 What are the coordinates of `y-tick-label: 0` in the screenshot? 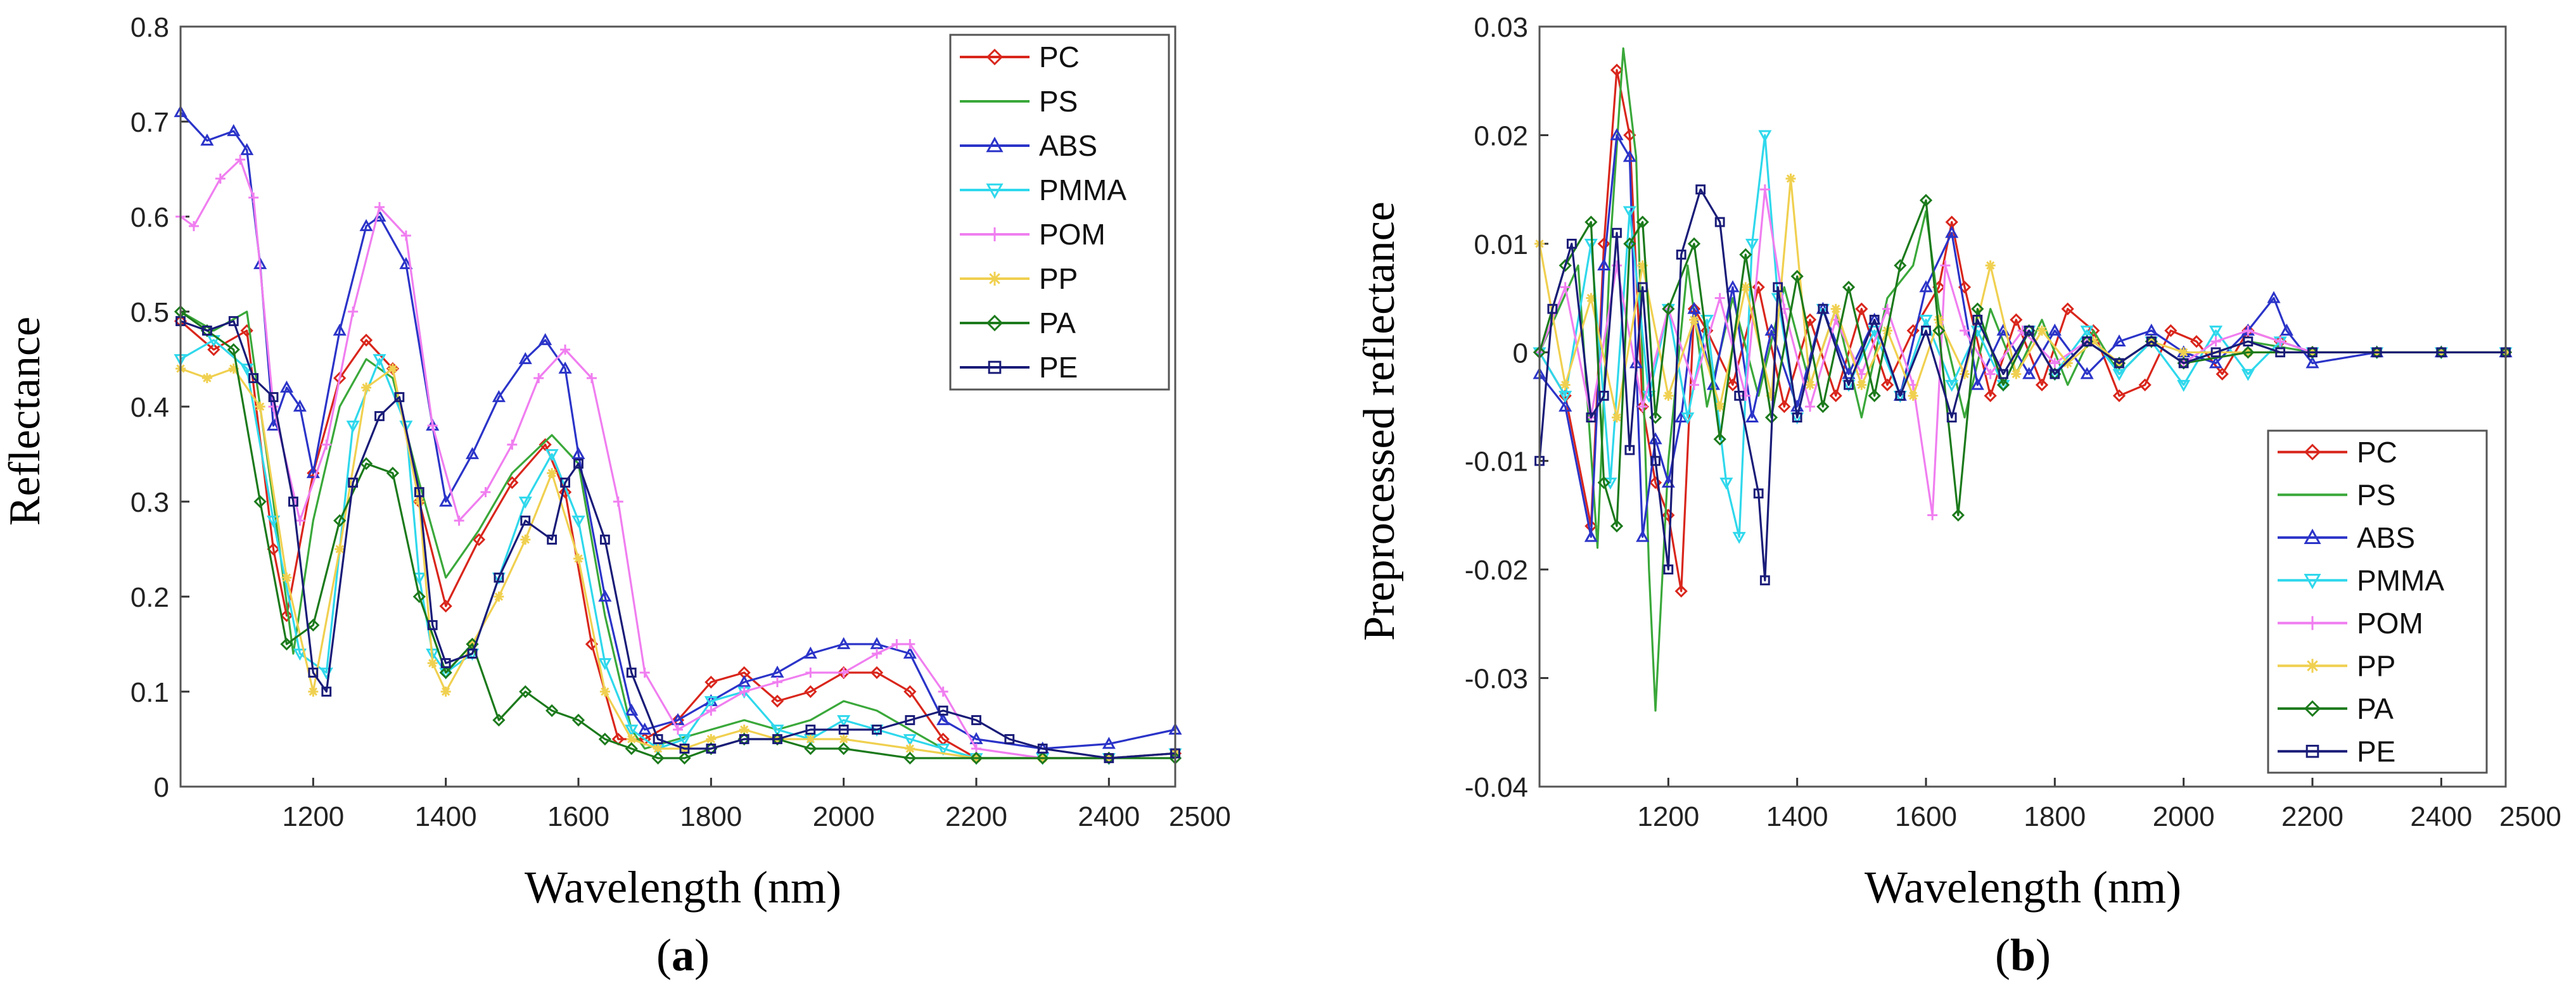 It's located at (161, 787).